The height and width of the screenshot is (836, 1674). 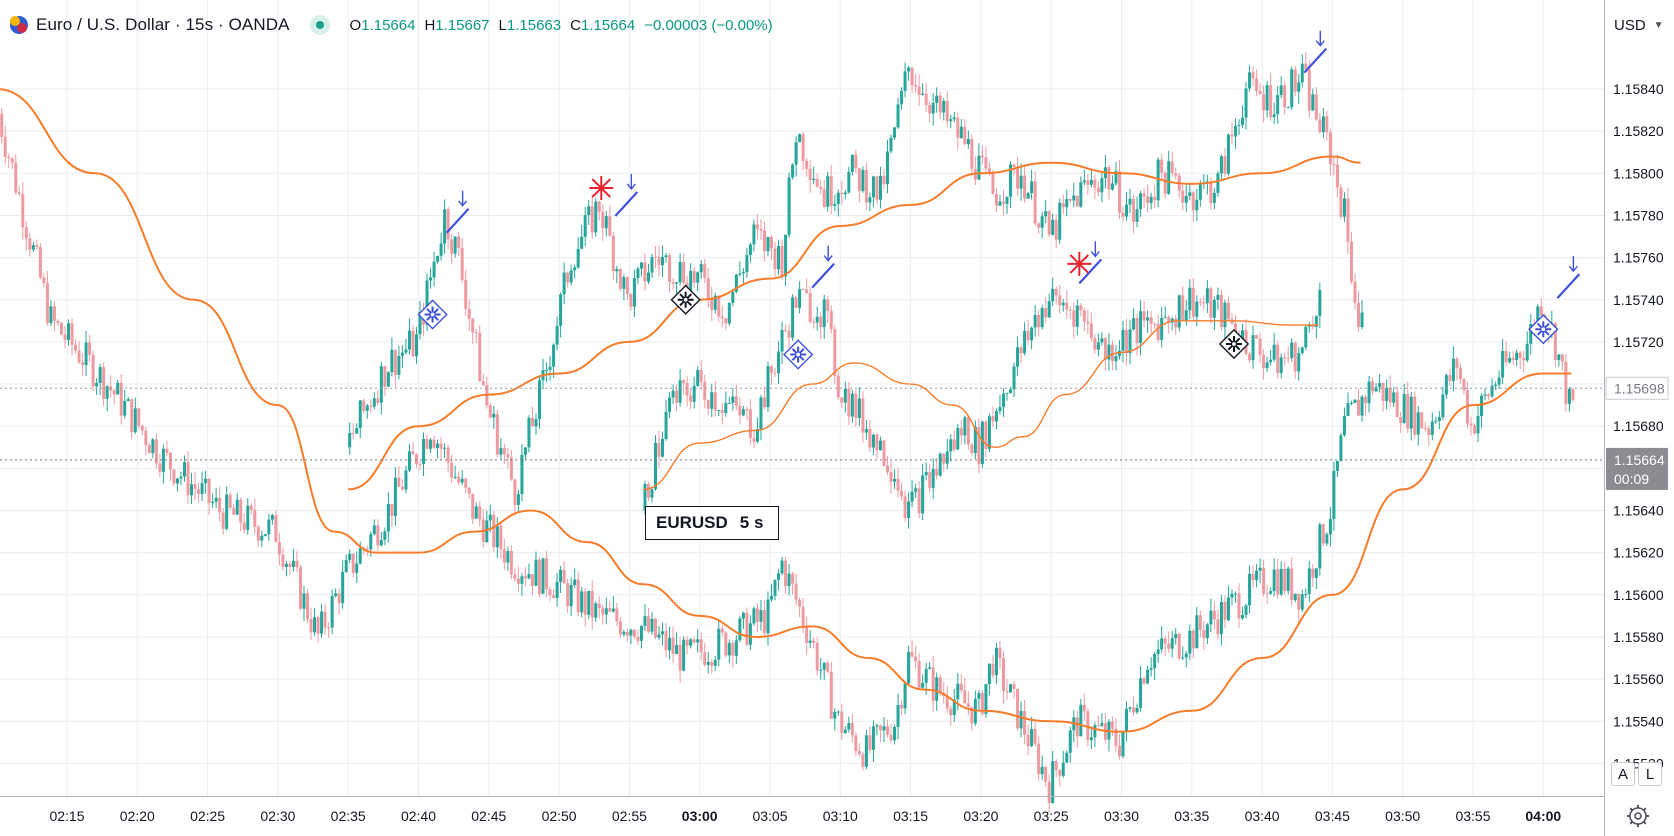 I want to click on auto-scale-button: A, so click(x=1623, y=774).